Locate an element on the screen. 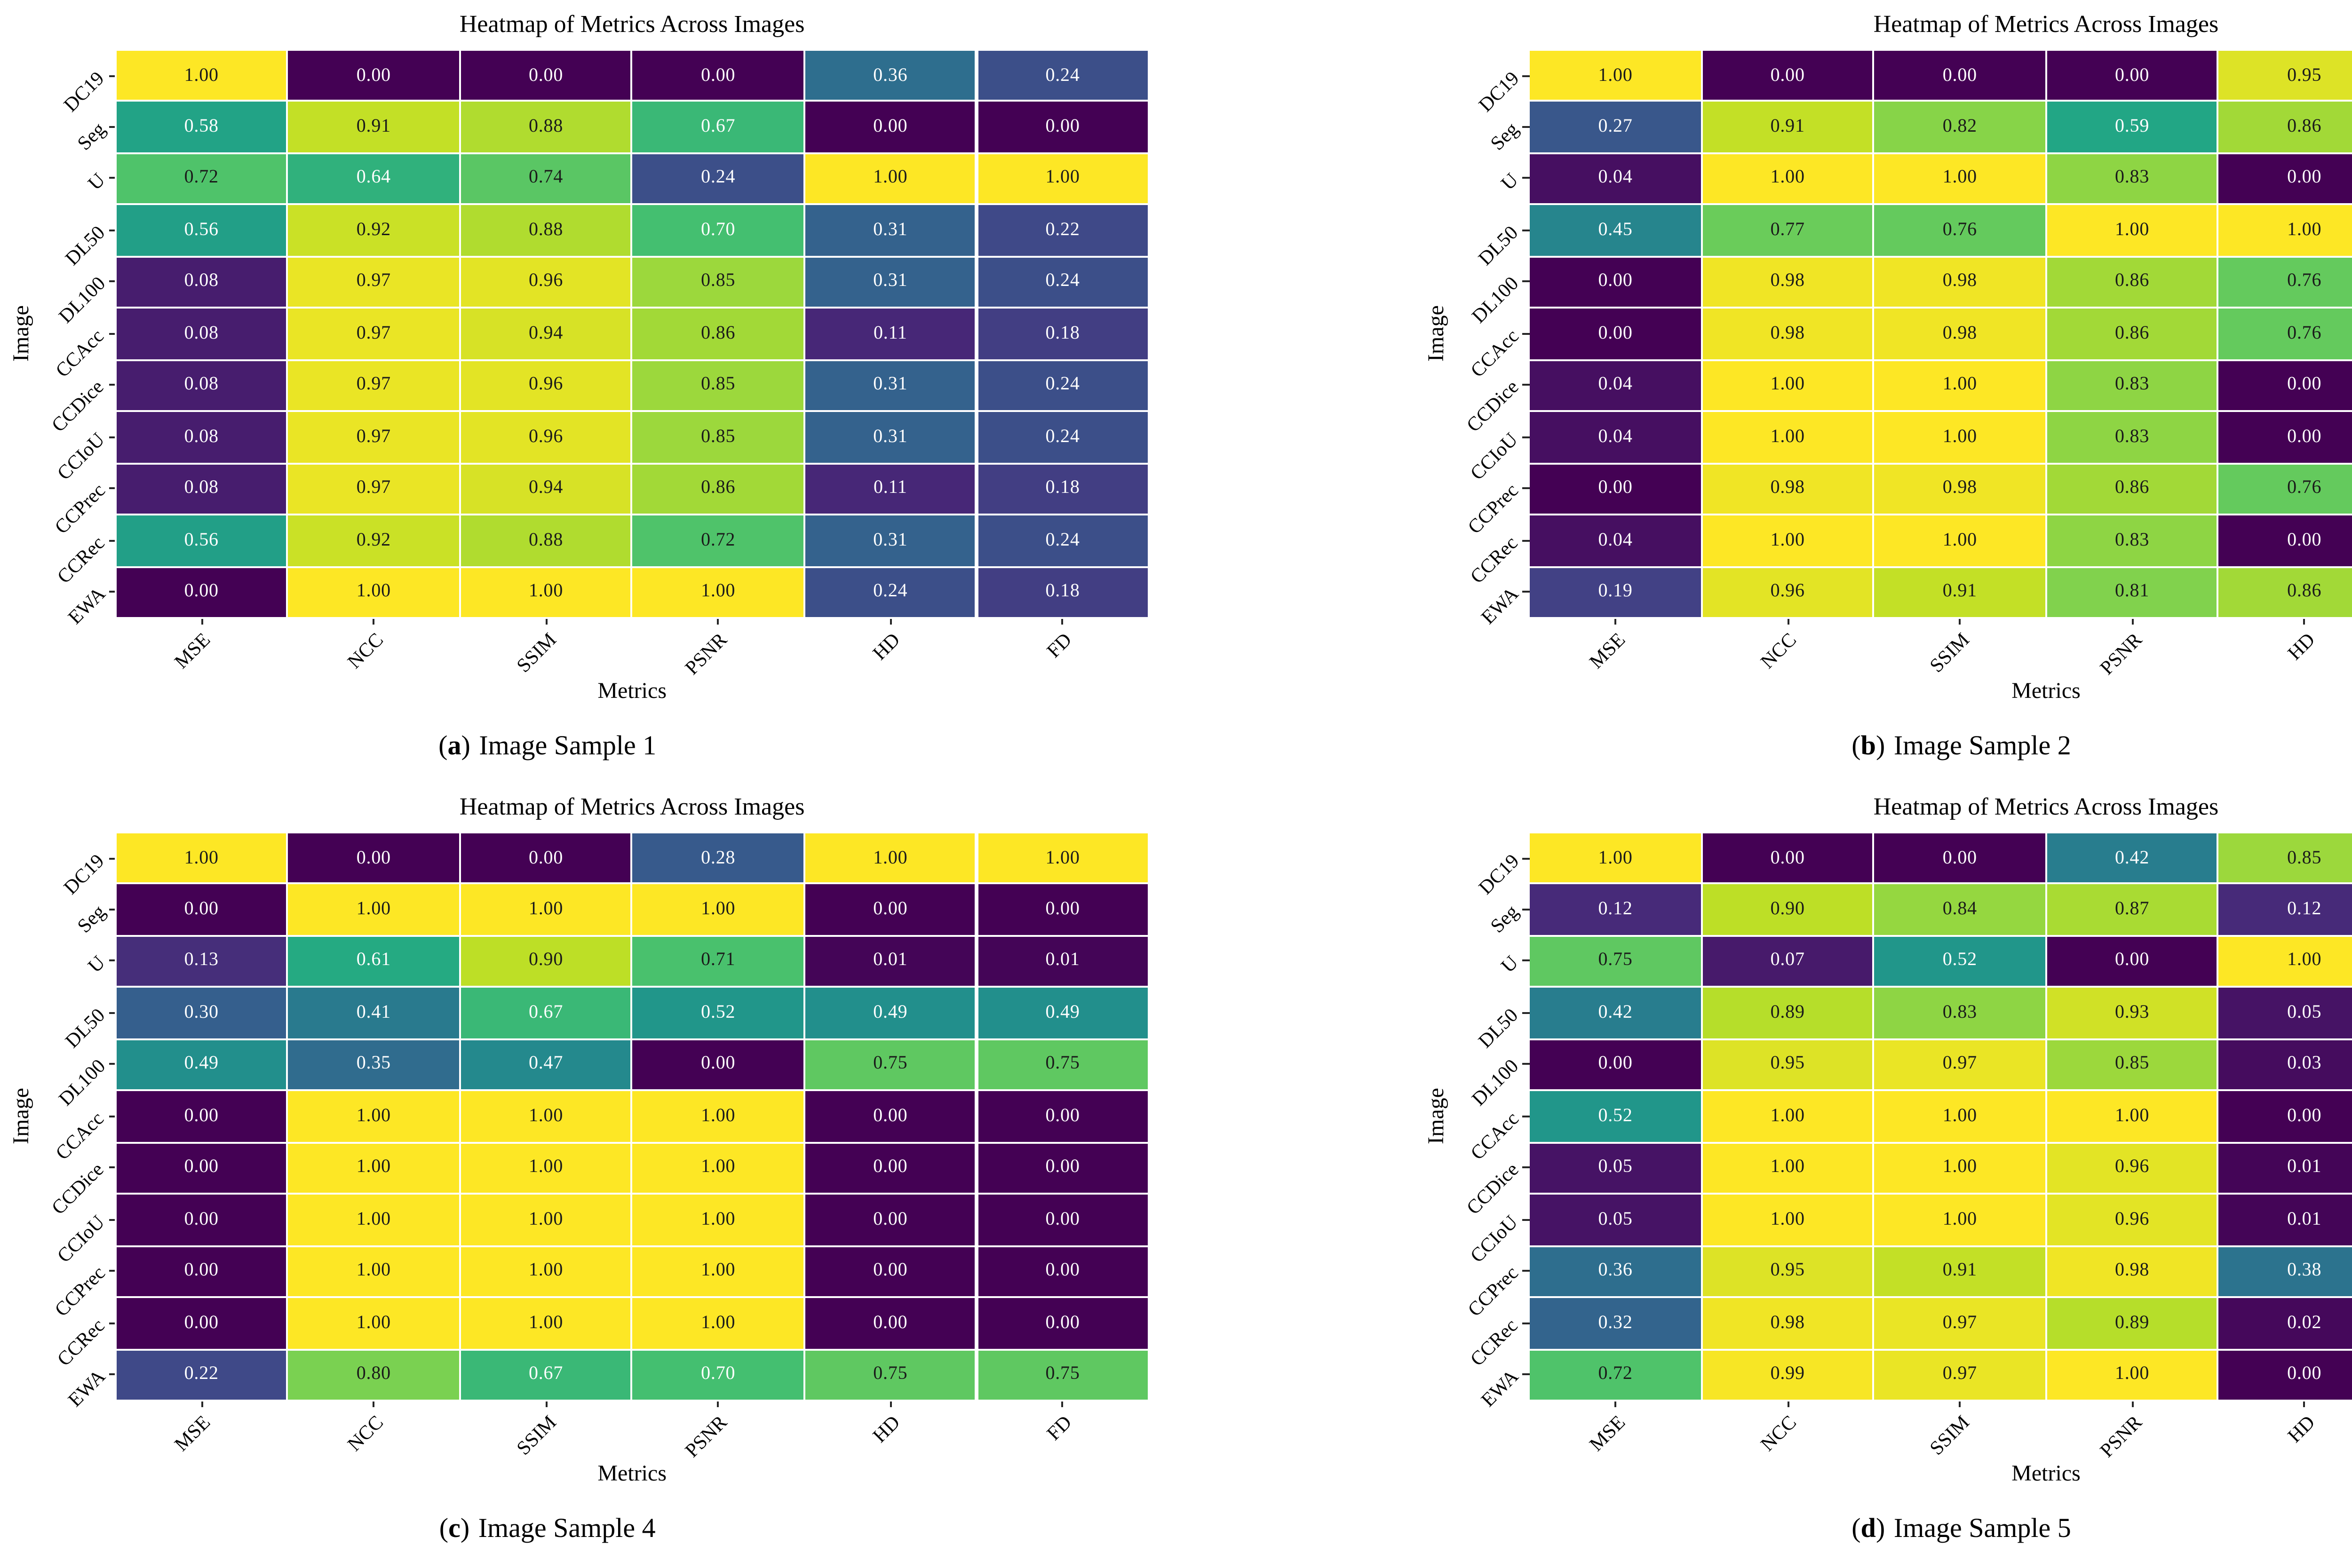  heatmap-cell: 0.27 is located at coordinates (1615, 127).